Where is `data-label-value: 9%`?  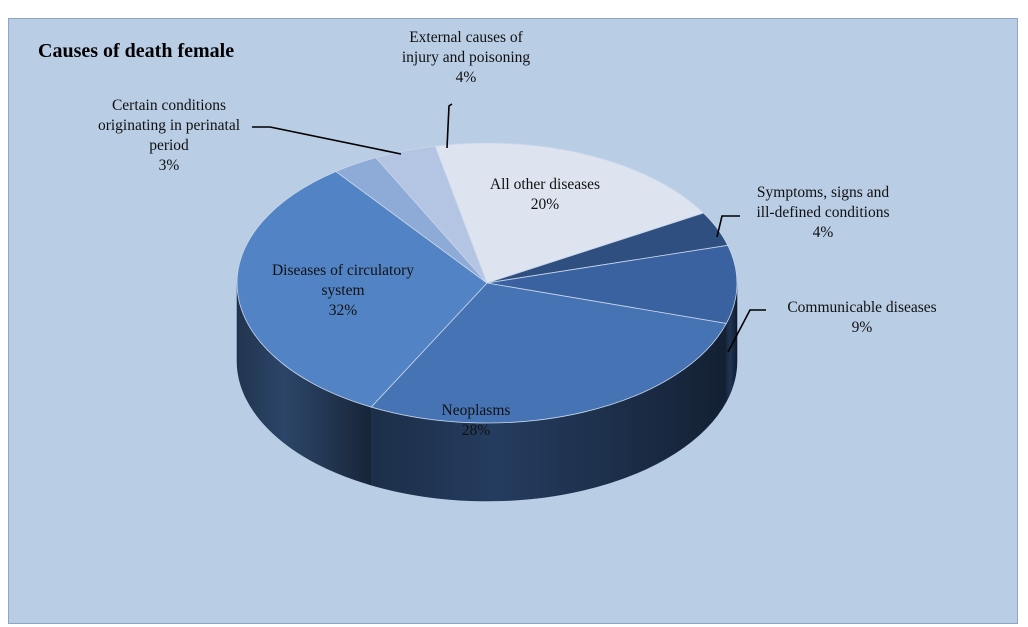
data-label-value: 9% is located at coordinates (862, 327).